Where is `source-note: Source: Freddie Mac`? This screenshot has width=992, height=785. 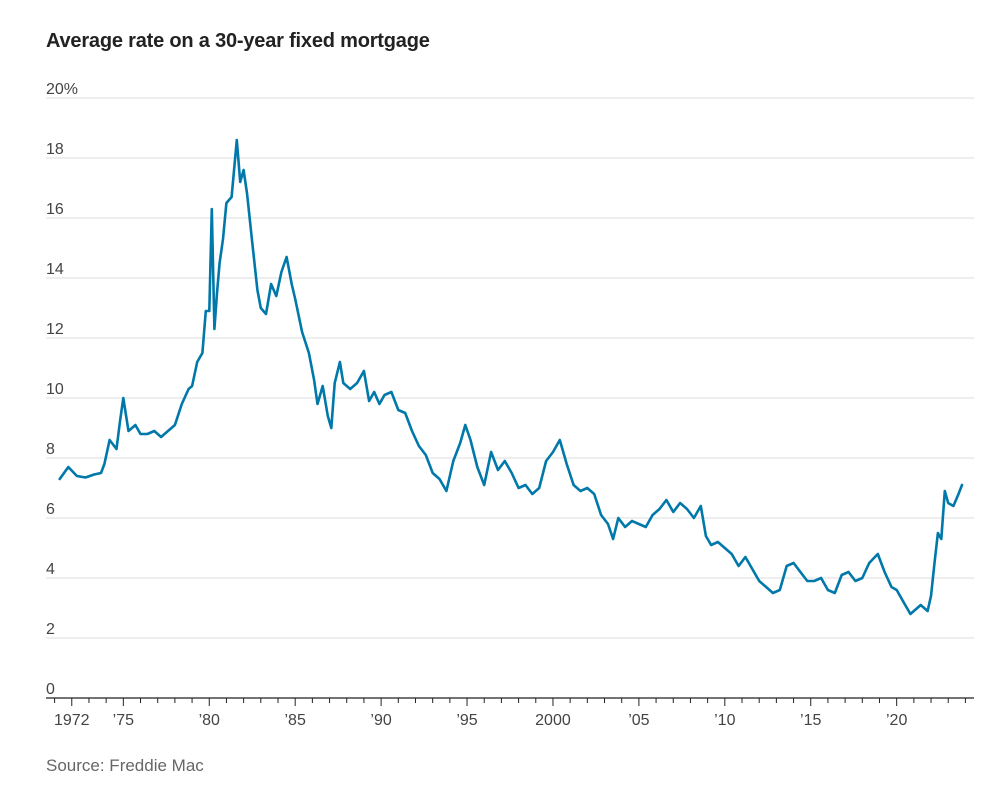 source-note: Source: Freddie Mac is located at coordinates (125, 765).